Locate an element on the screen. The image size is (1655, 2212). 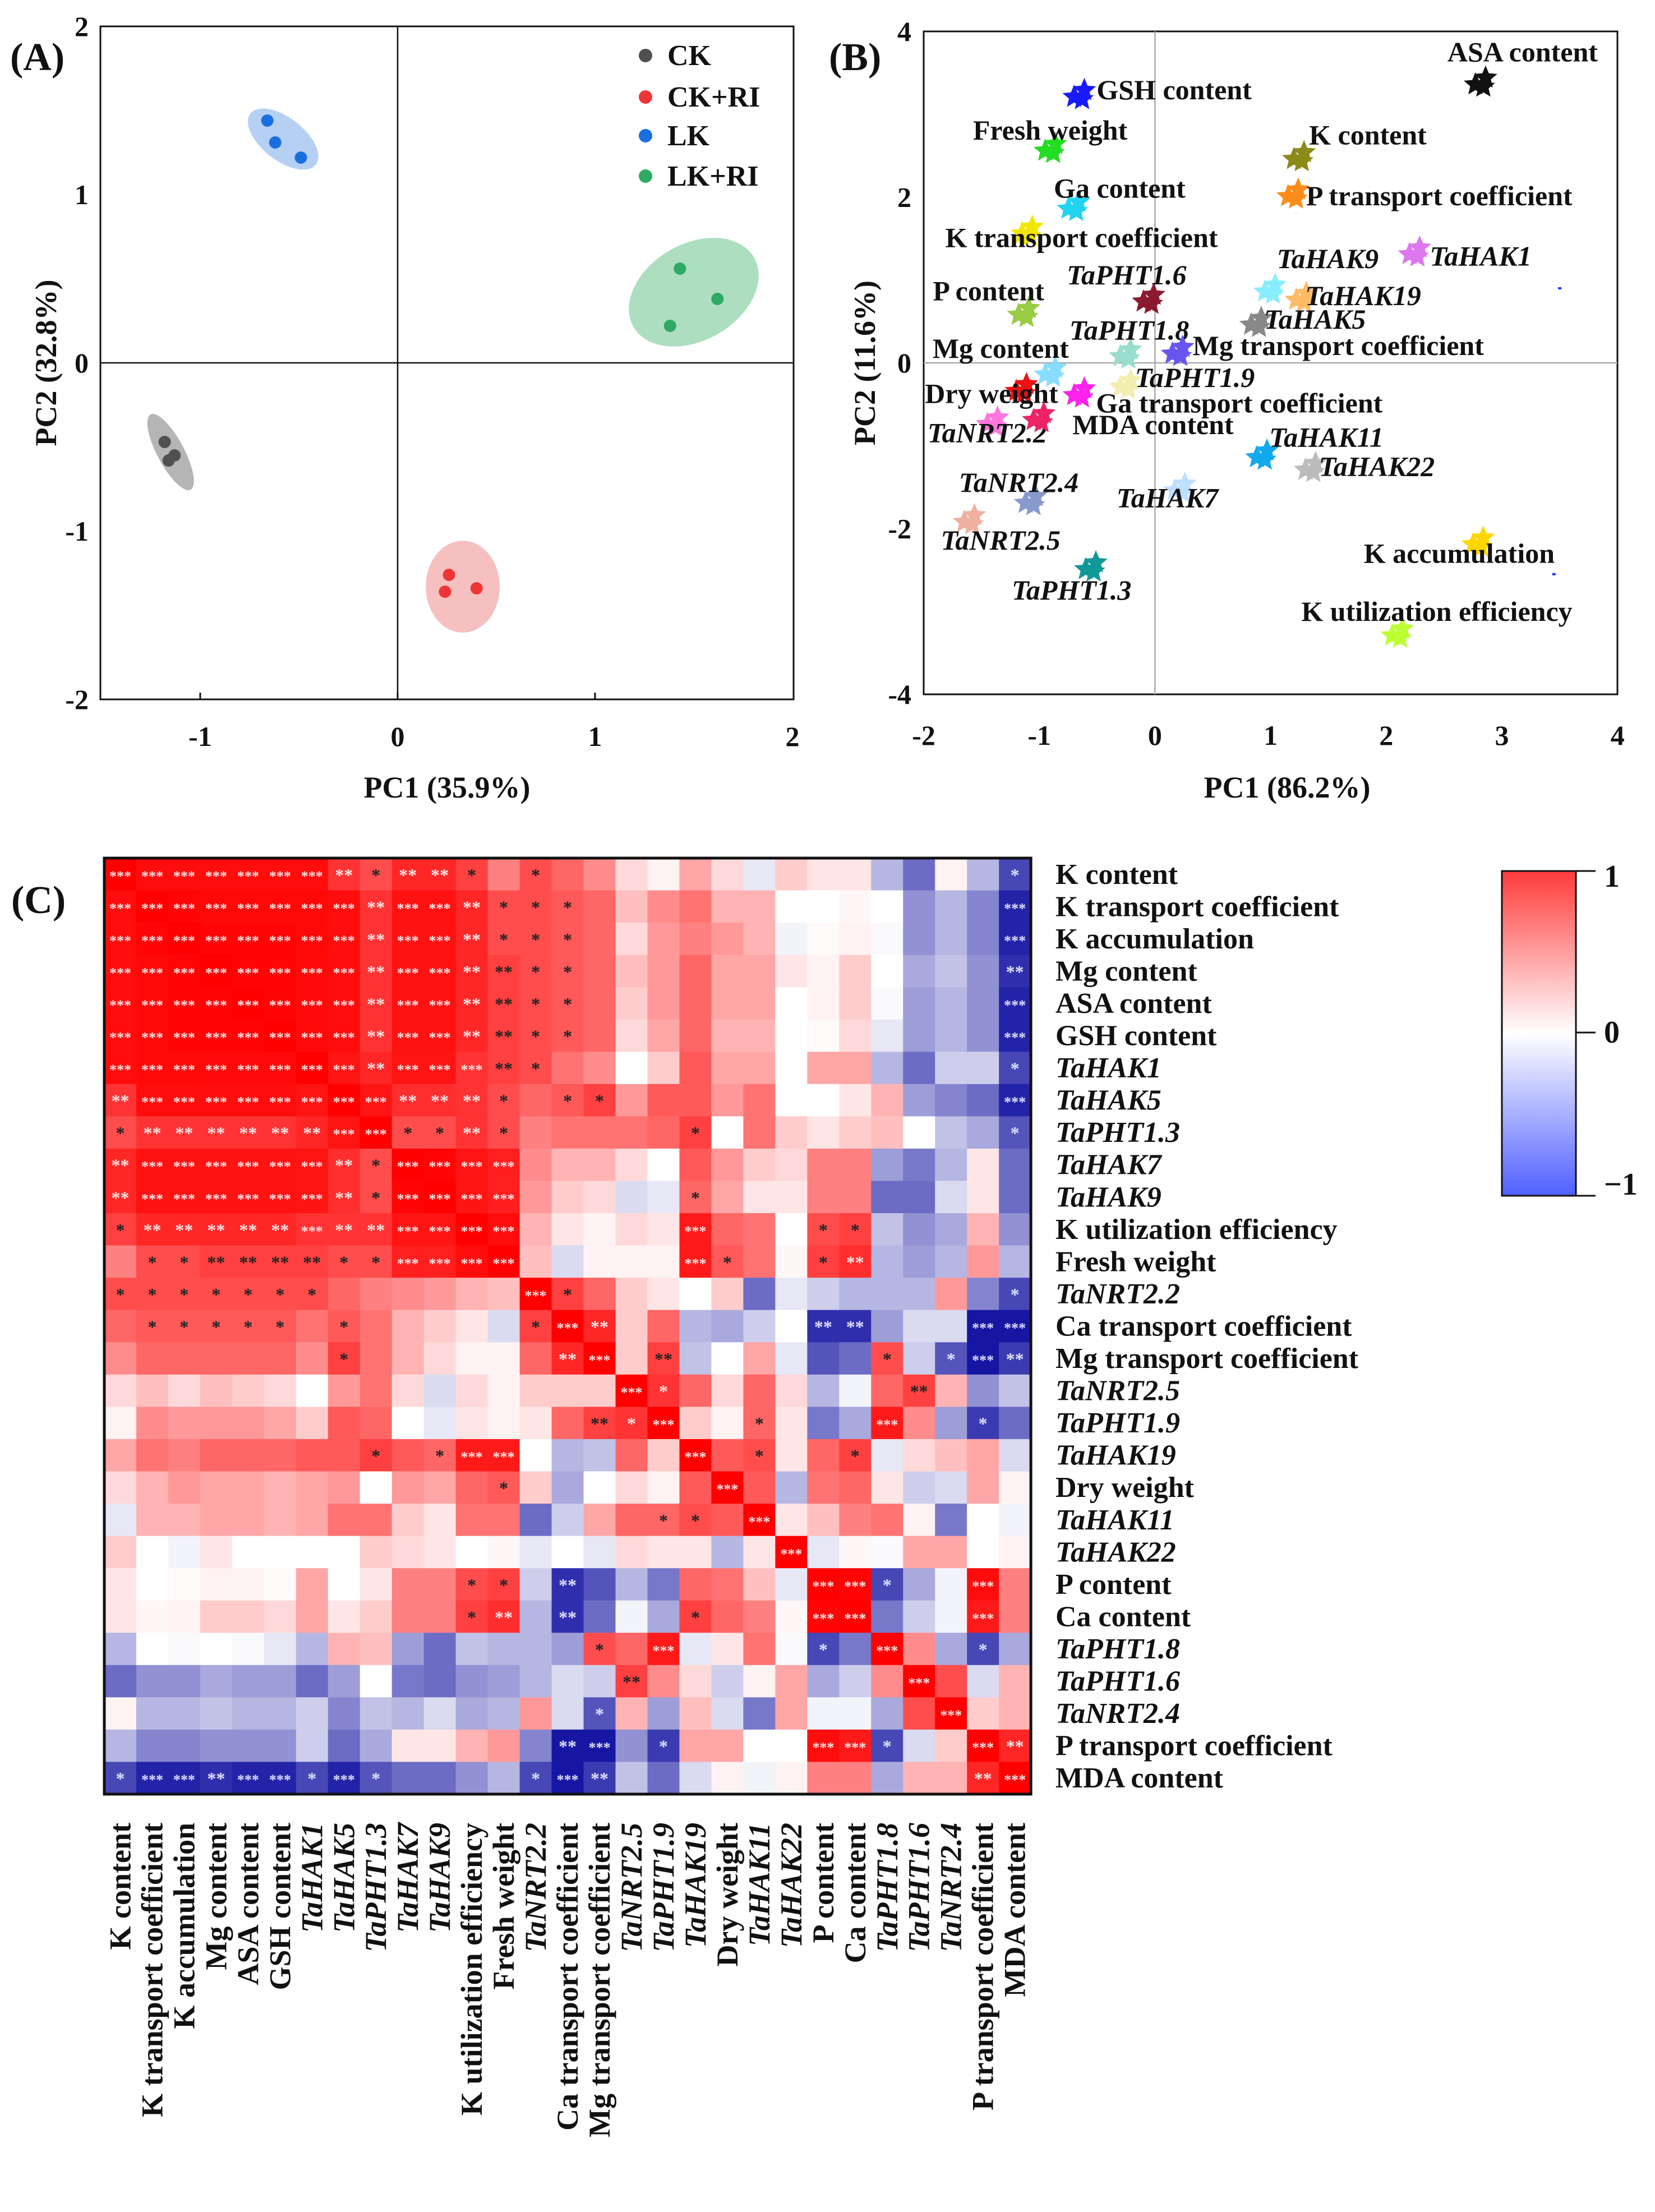
column-label: TaHAK7 is located at coordinates (408, 1877).